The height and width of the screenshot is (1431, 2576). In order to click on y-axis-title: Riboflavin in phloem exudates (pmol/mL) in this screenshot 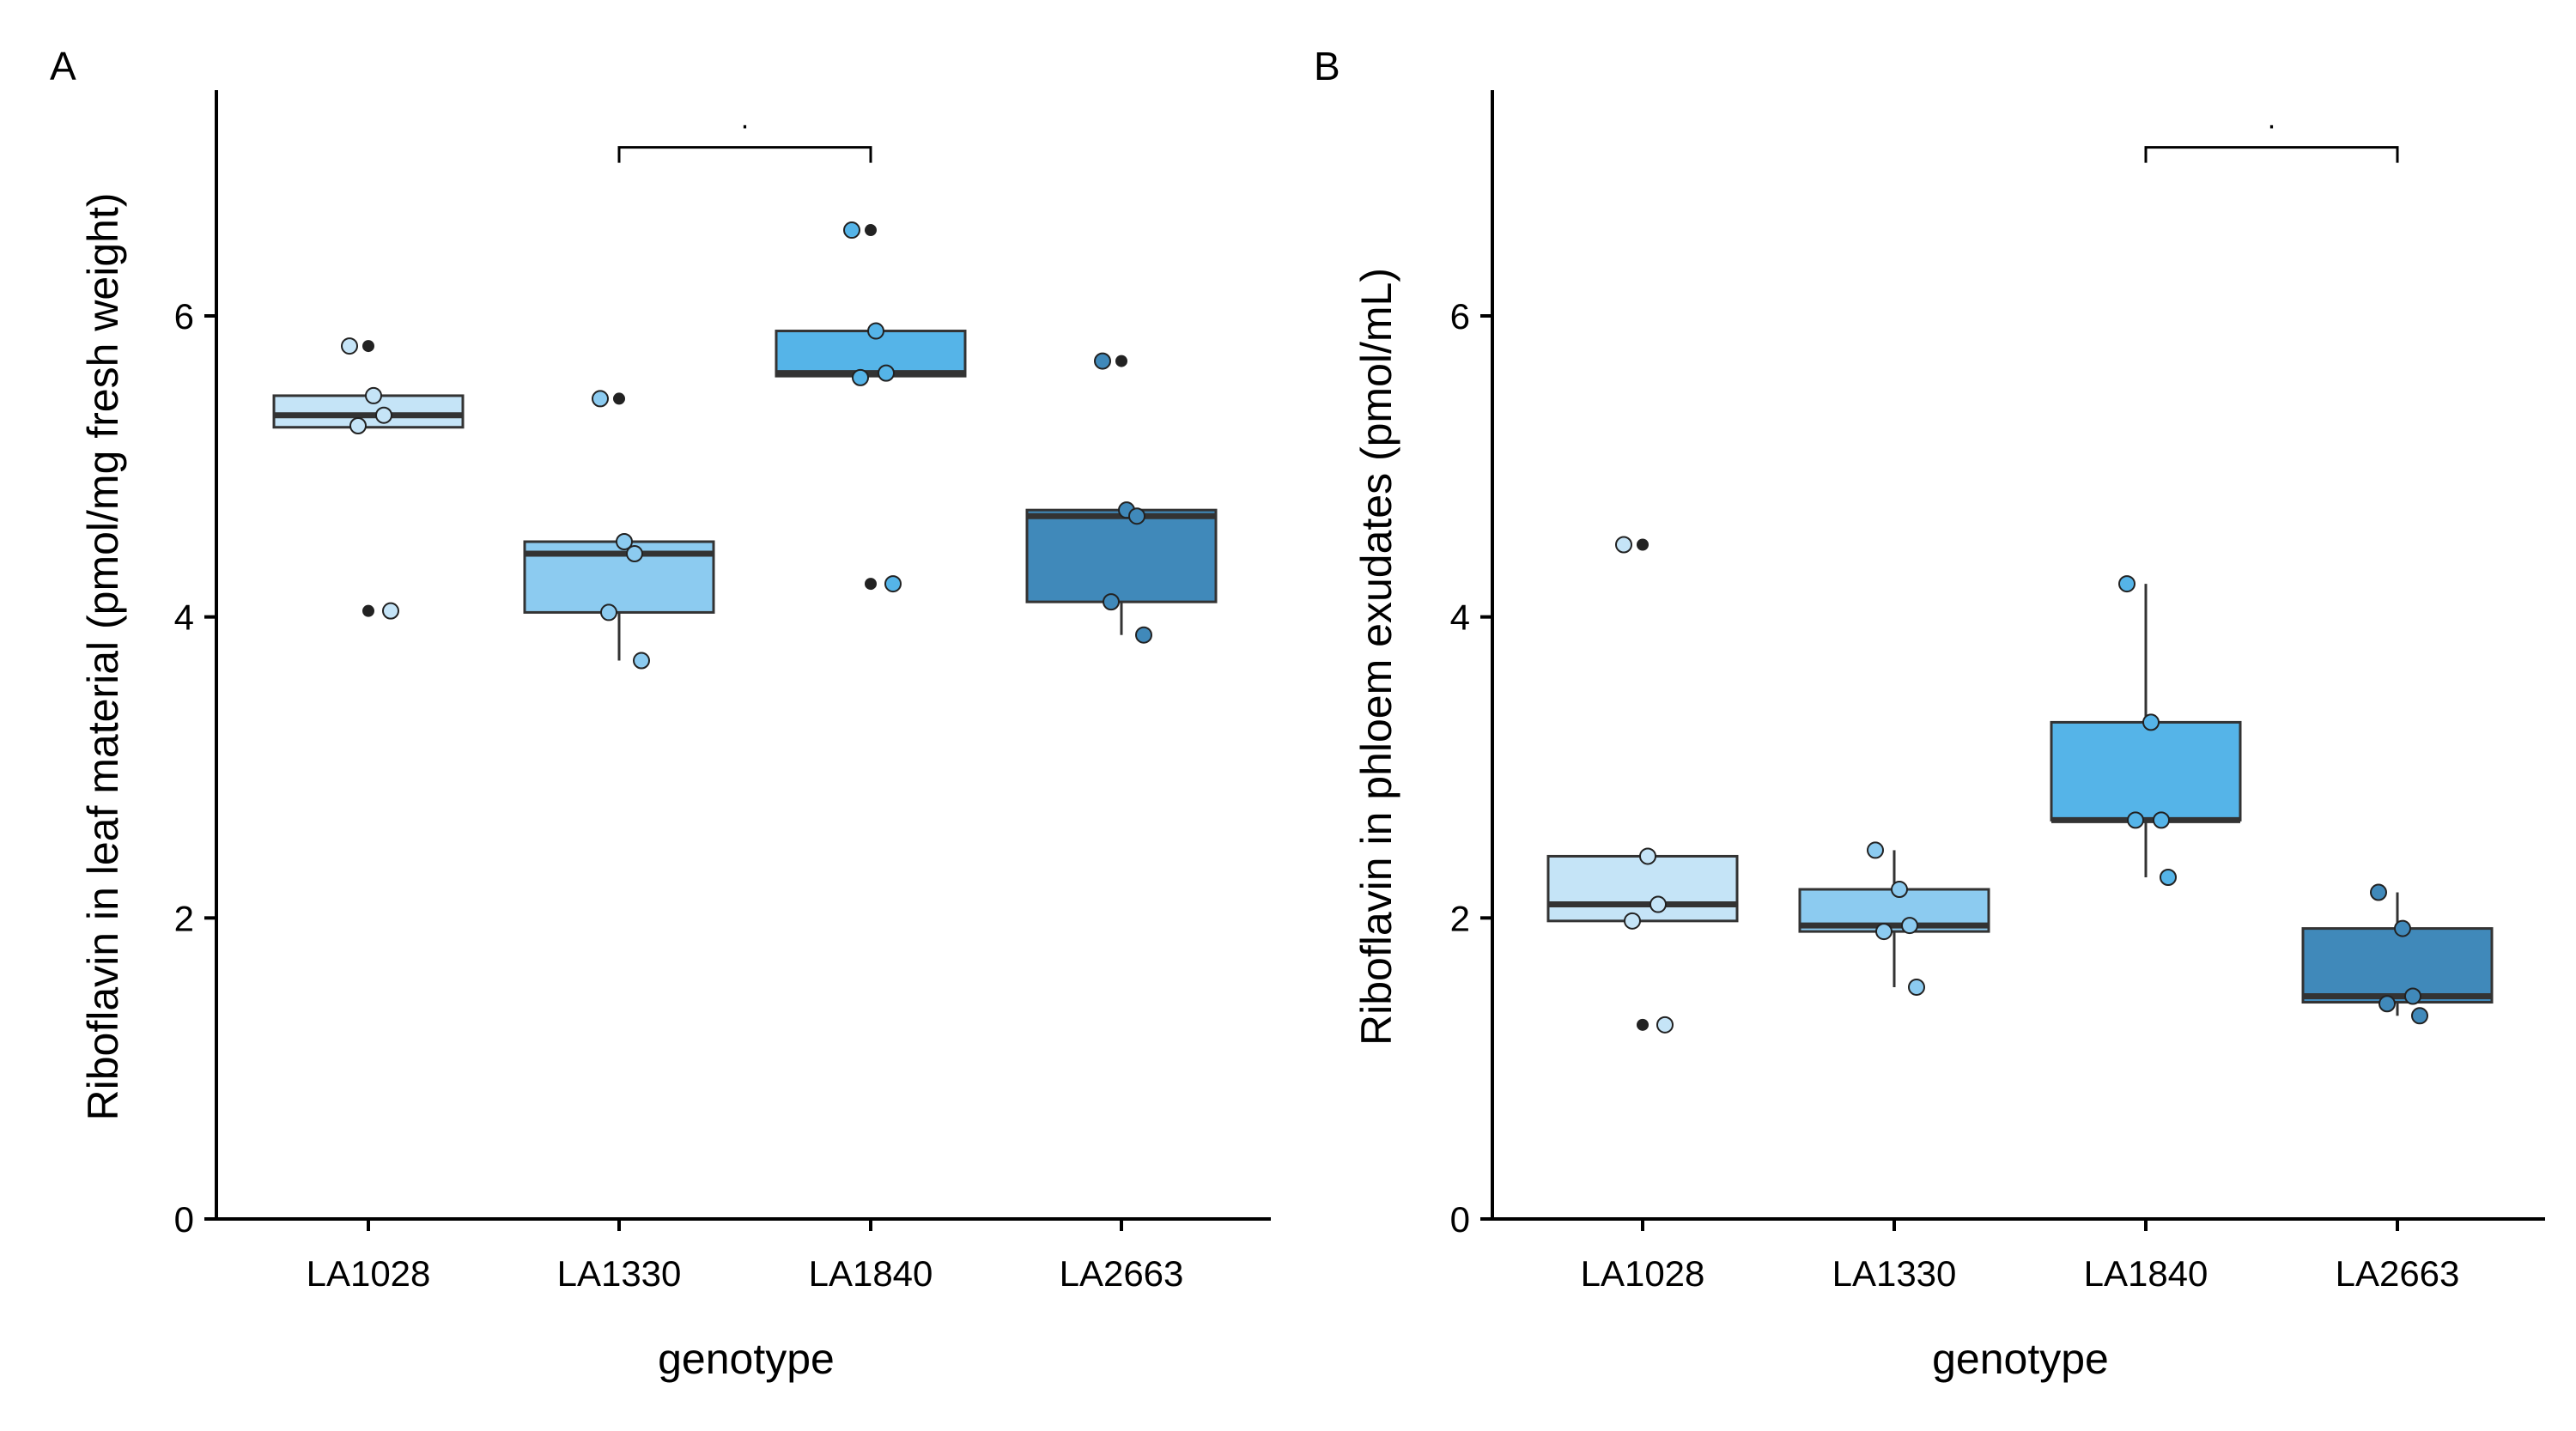, I will do `click(1376, 657)`.